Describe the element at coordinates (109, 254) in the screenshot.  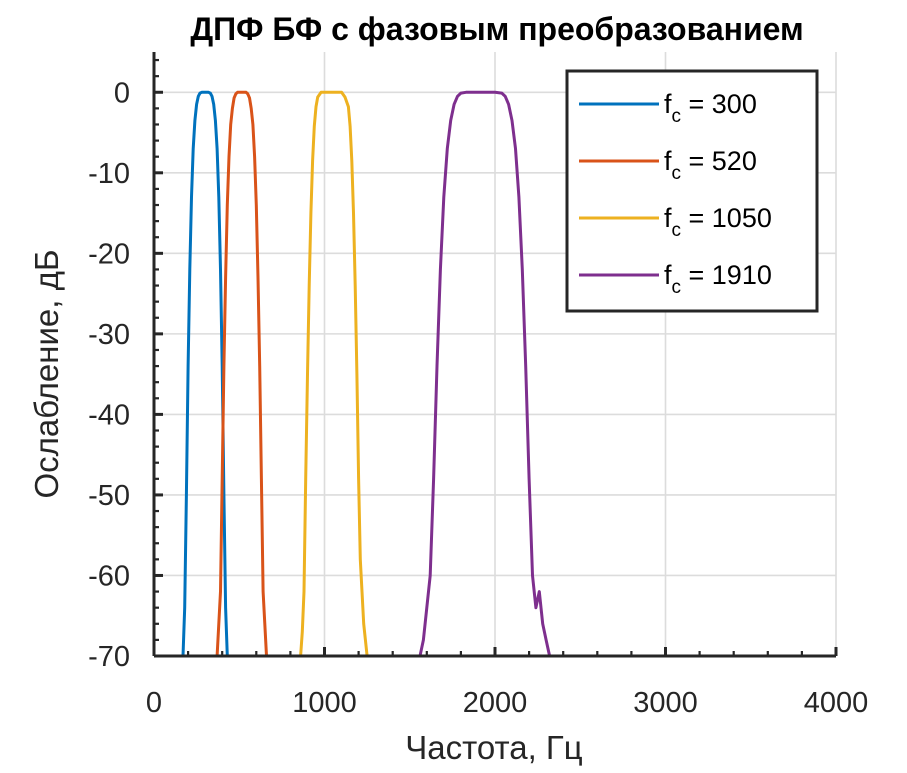
I see `y-tick-label-2: -20` at that location.